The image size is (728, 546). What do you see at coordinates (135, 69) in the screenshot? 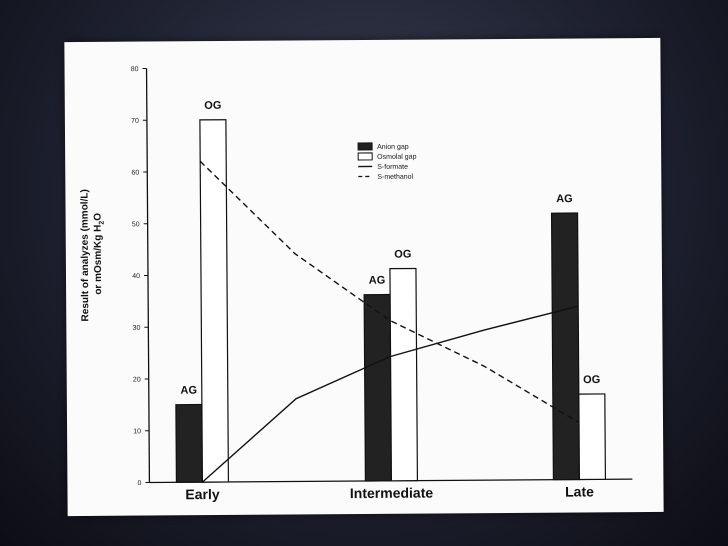
I see `y-tick-label: 80` at bounding box center [135, 69].